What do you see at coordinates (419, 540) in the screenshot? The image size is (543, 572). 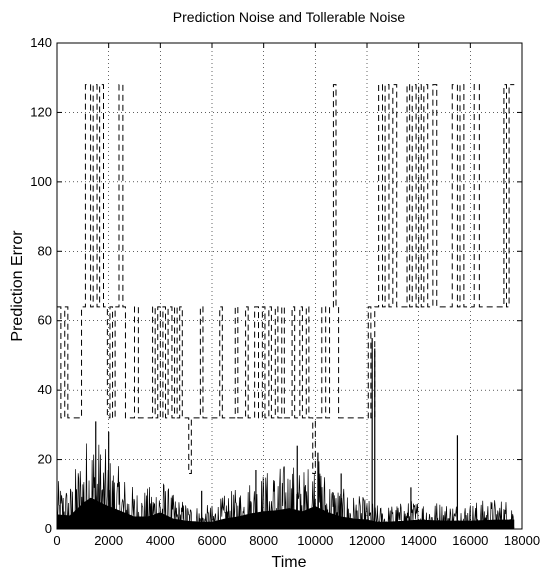 I see `x-tick-label: 14000` at bounding box center [419, 540].